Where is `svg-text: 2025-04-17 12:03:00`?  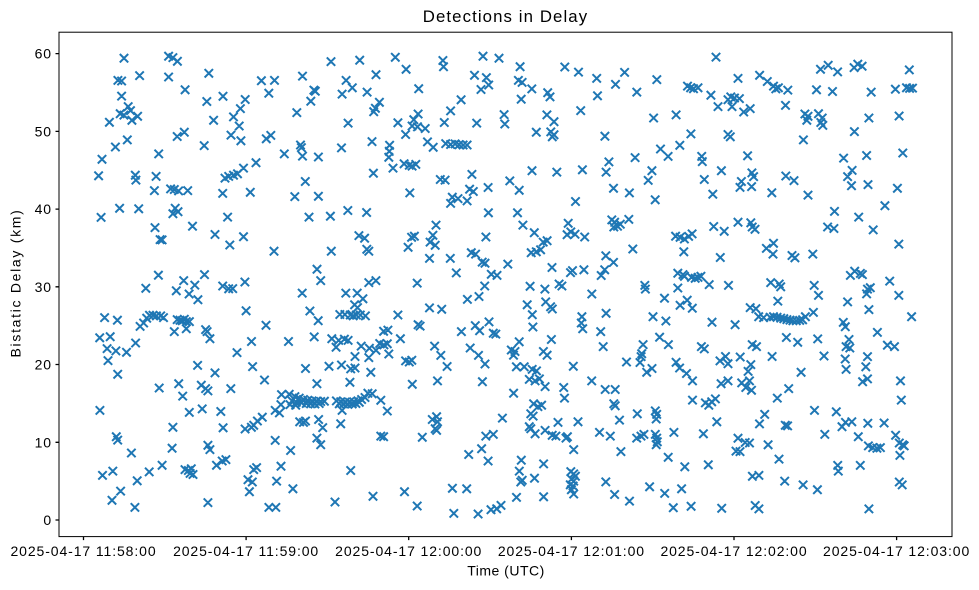
svg-text: 2025-04-17 12:03:00 is located at coordinates (896, 551).